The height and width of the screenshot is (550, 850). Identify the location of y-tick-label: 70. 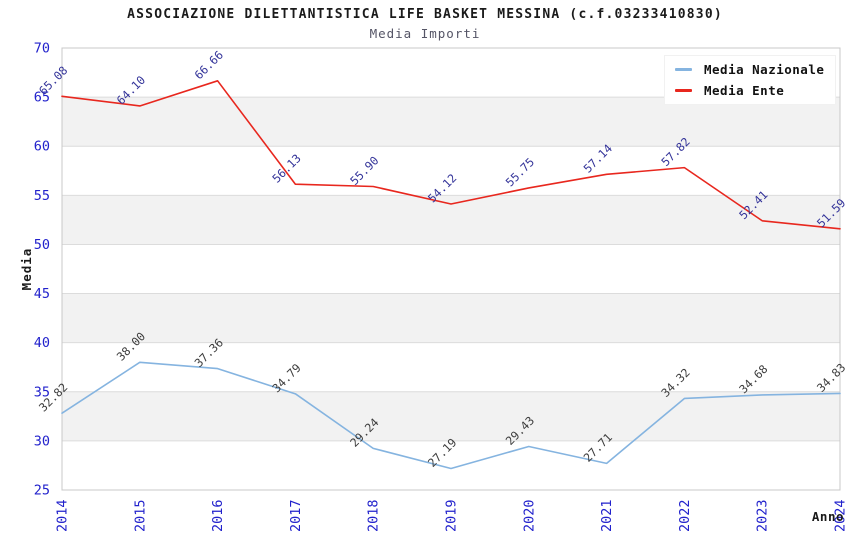
(42, 49).